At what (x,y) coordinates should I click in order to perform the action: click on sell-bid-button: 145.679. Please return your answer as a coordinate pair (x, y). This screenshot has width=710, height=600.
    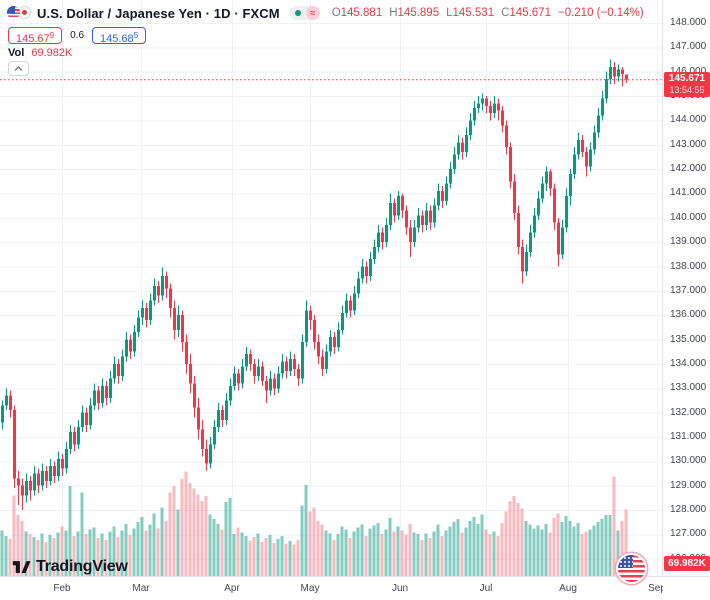
    Looking at the image, I should click on (35, 35).